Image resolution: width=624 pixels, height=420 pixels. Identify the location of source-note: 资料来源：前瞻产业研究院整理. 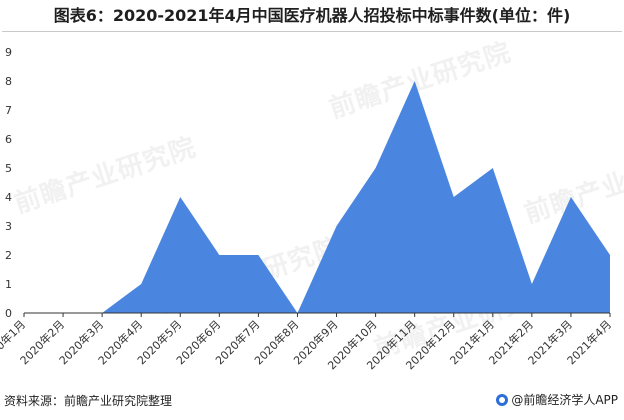
(88, 401).